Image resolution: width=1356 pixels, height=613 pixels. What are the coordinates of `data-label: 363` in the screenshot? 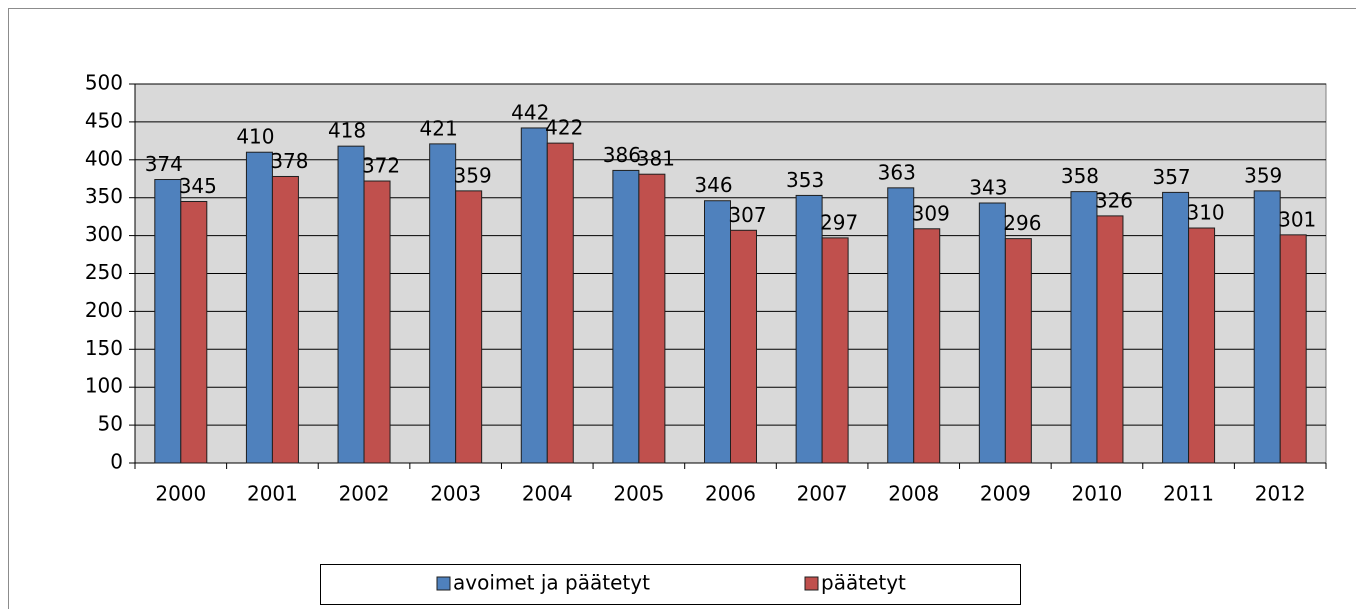 It's located at (897, 172).